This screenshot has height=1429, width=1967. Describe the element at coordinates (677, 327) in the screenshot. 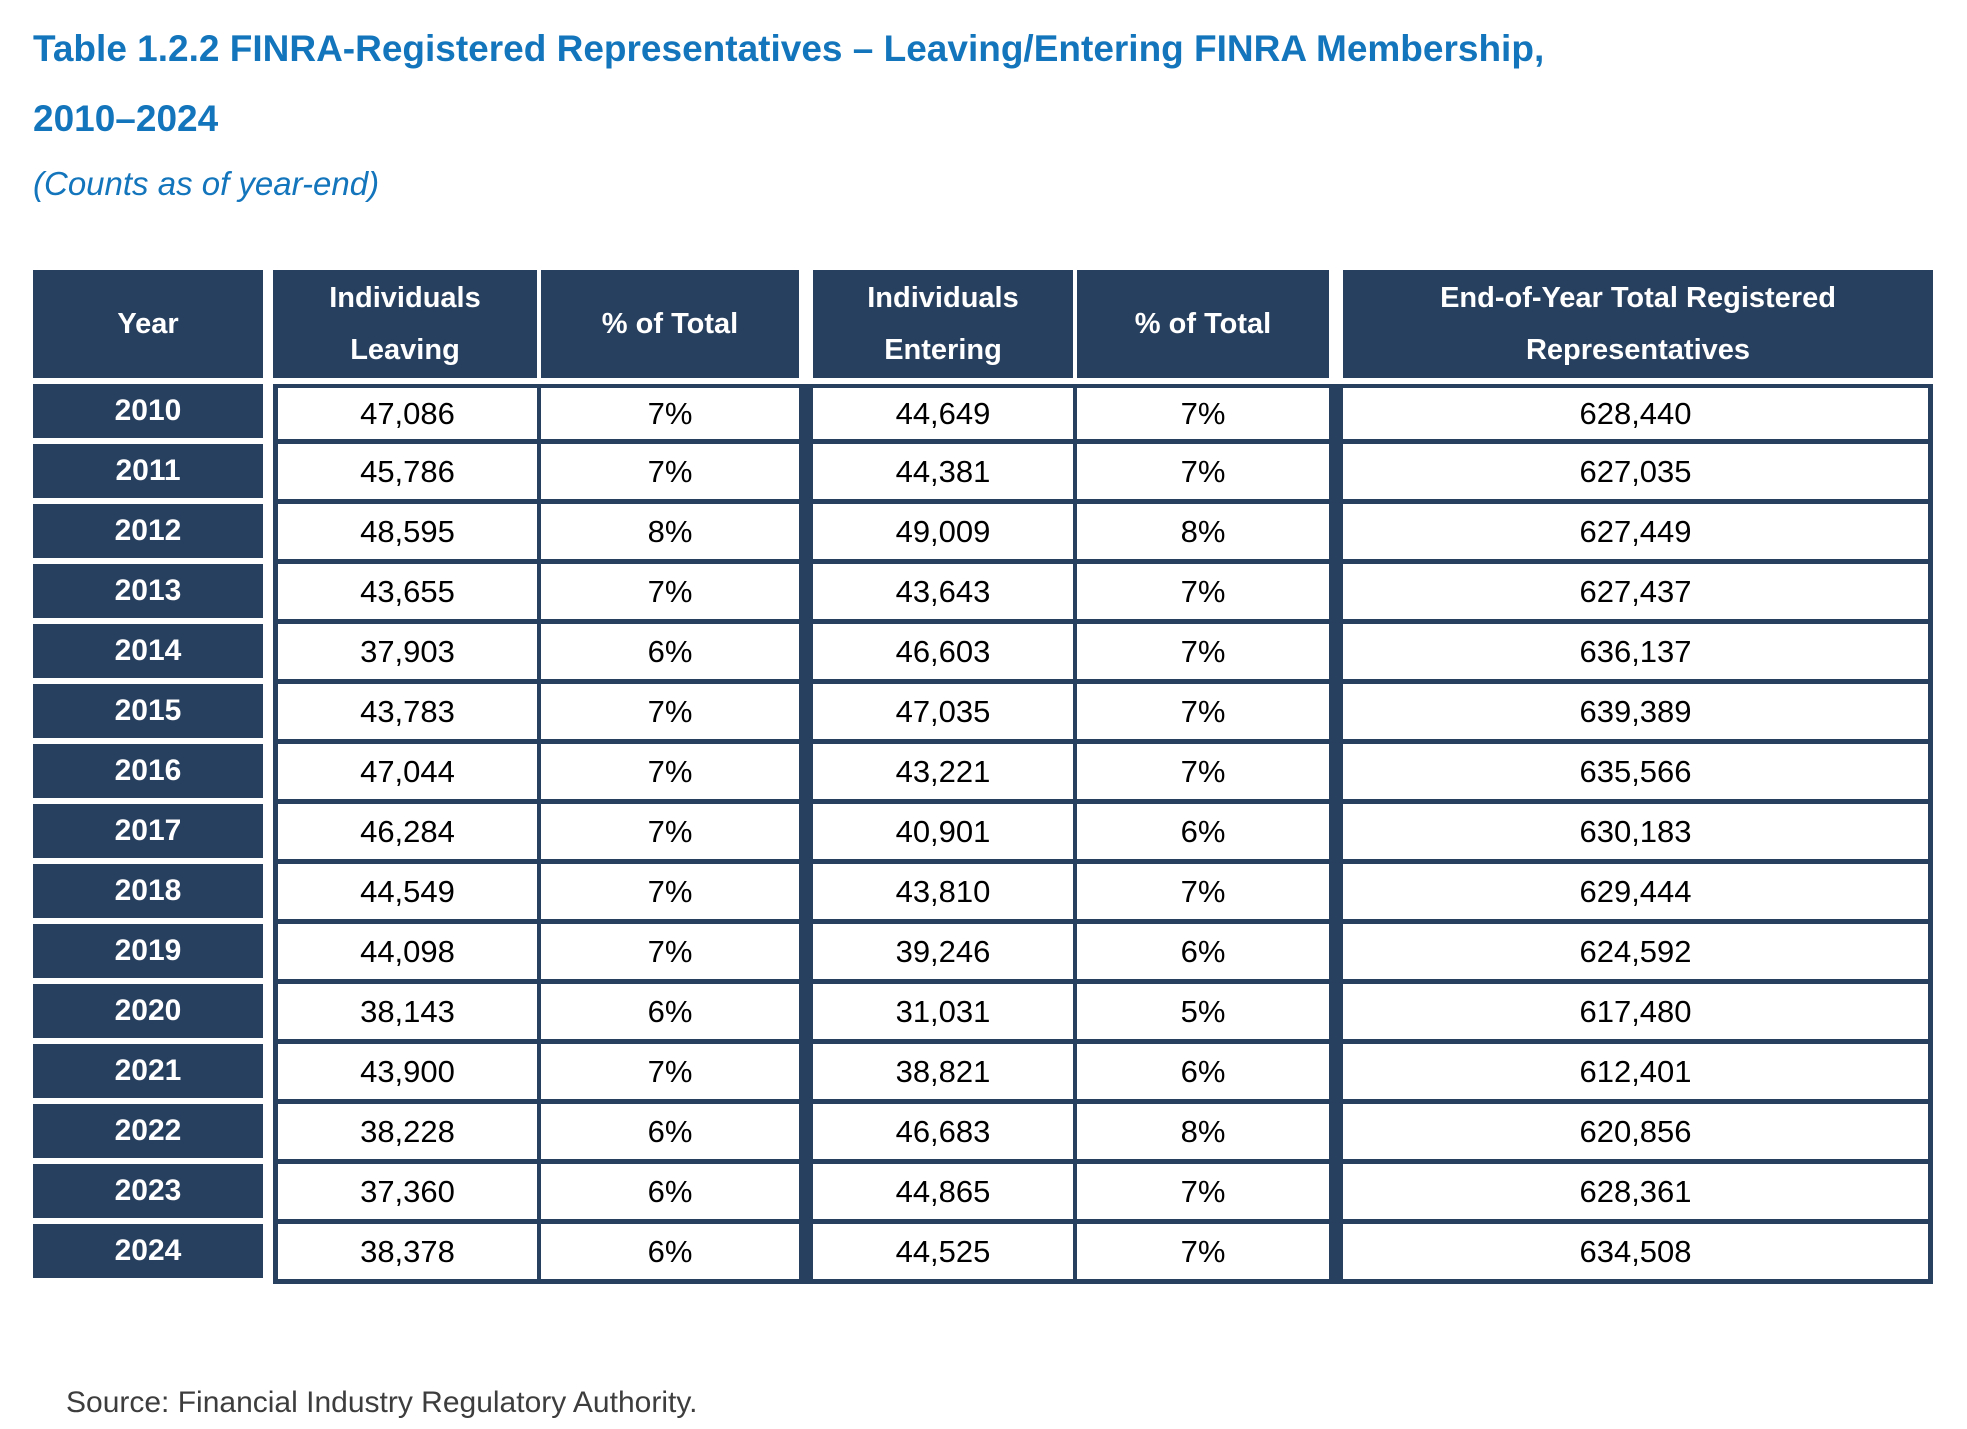

I see `header-pct-of-total-leaving: % of Total` at that location.